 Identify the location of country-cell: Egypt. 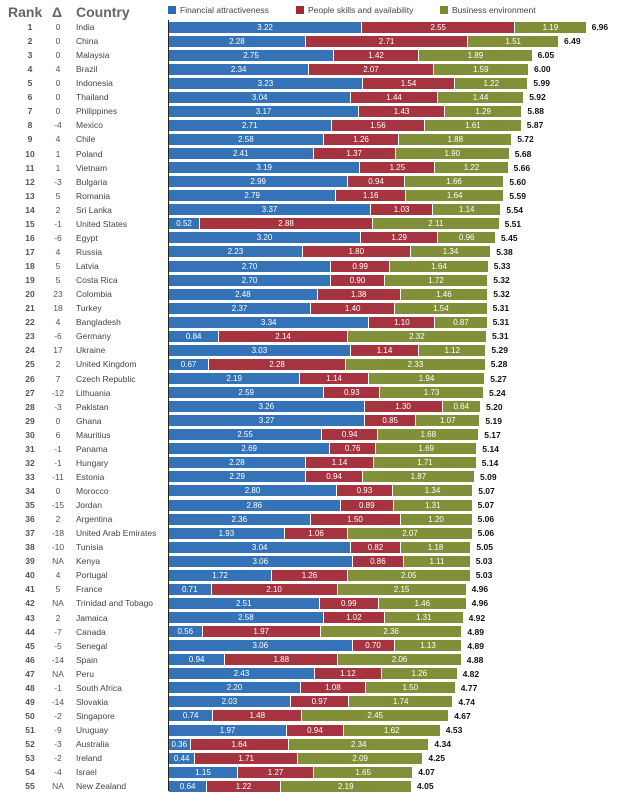
(87, 237).